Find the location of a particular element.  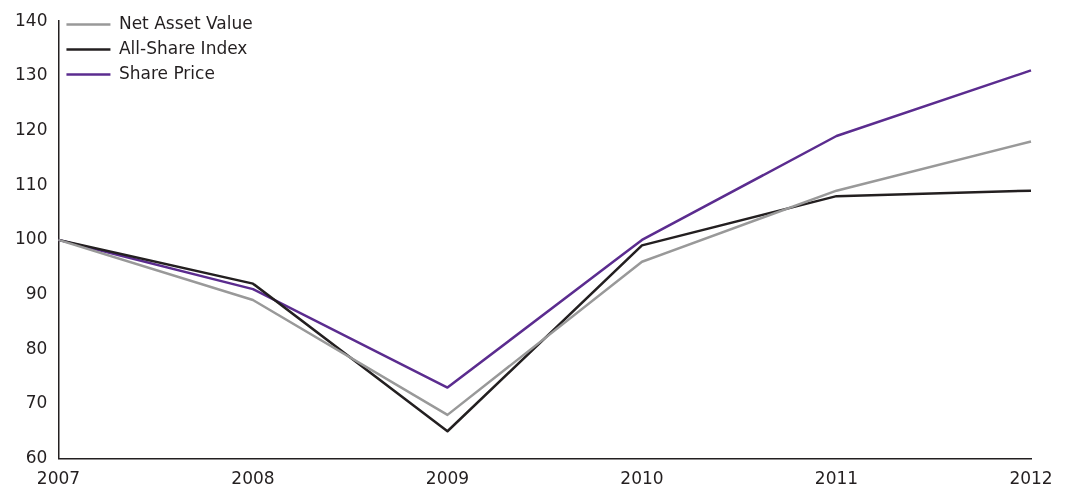

x-tick-label: 2011 is located at coordinates (836, 478).